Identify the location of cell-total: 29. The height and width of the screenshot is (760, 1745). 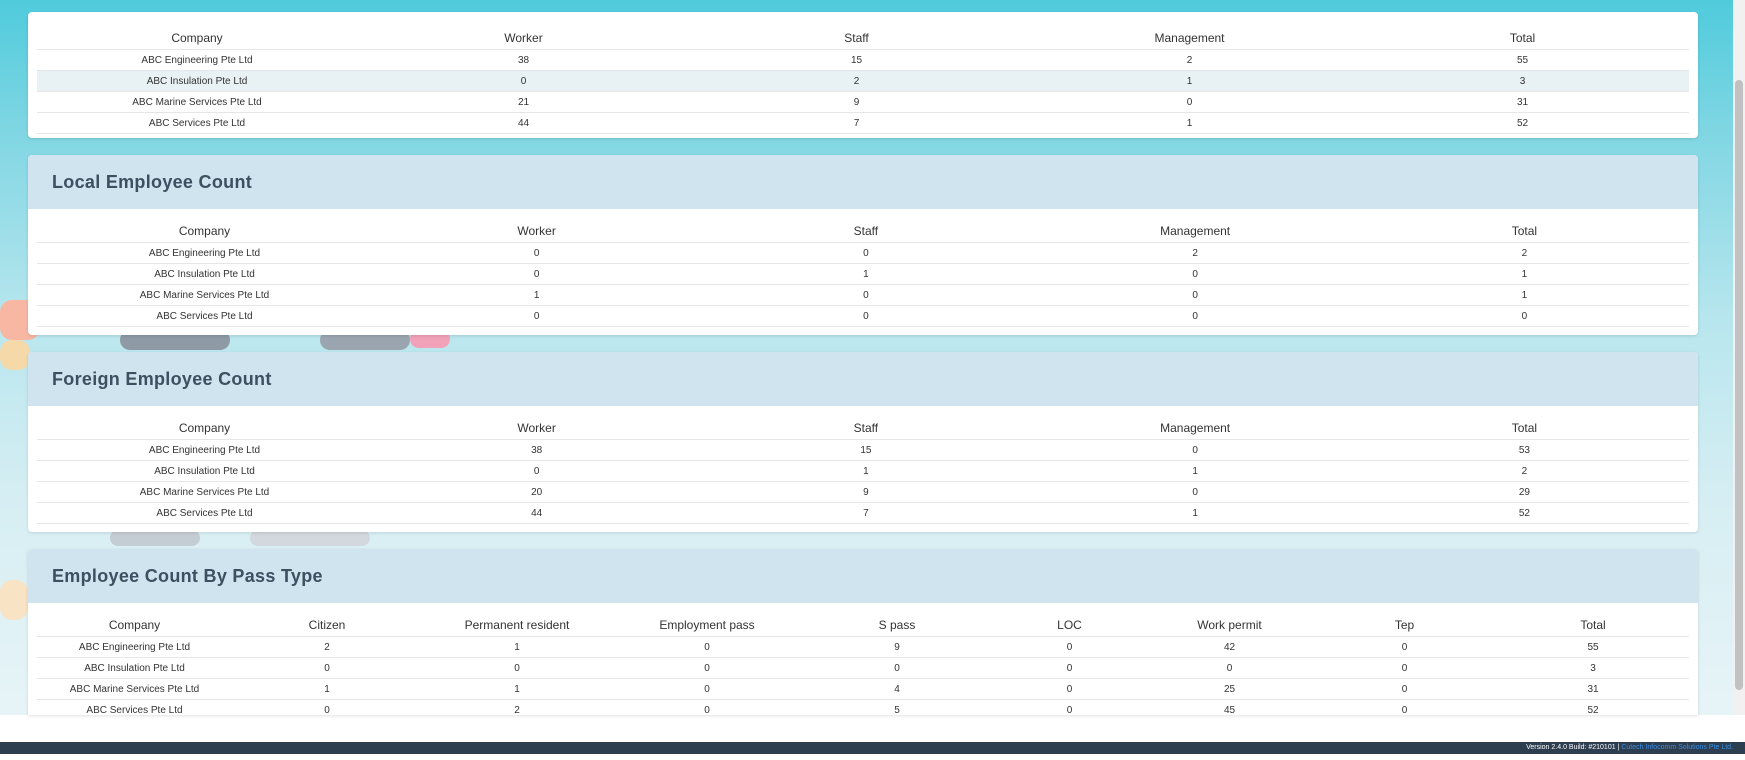
(1524, 492).